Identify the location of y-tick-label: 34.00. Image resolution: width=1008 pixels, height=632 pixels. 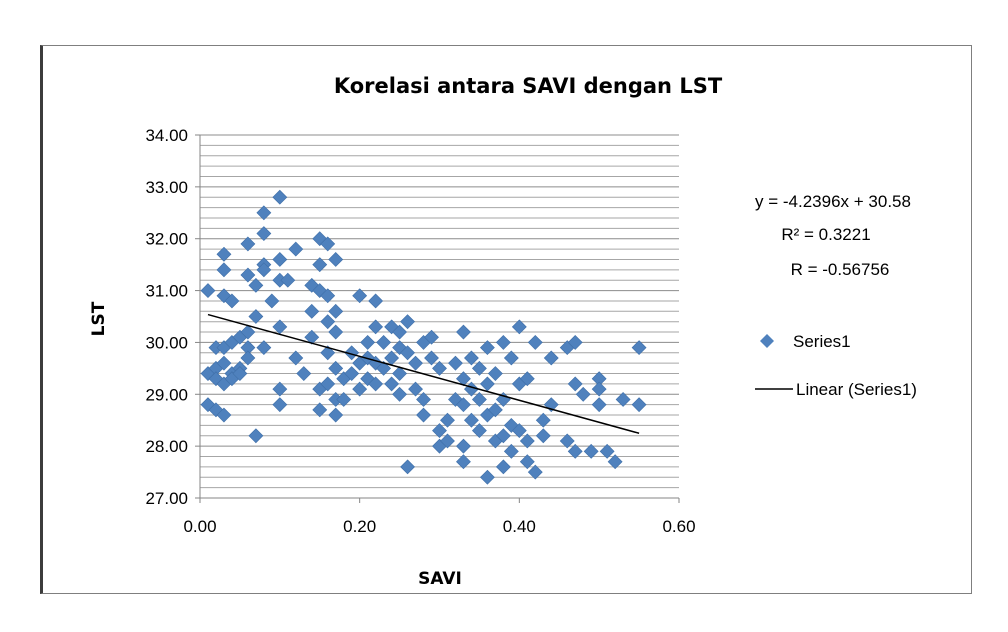
(166, 135).